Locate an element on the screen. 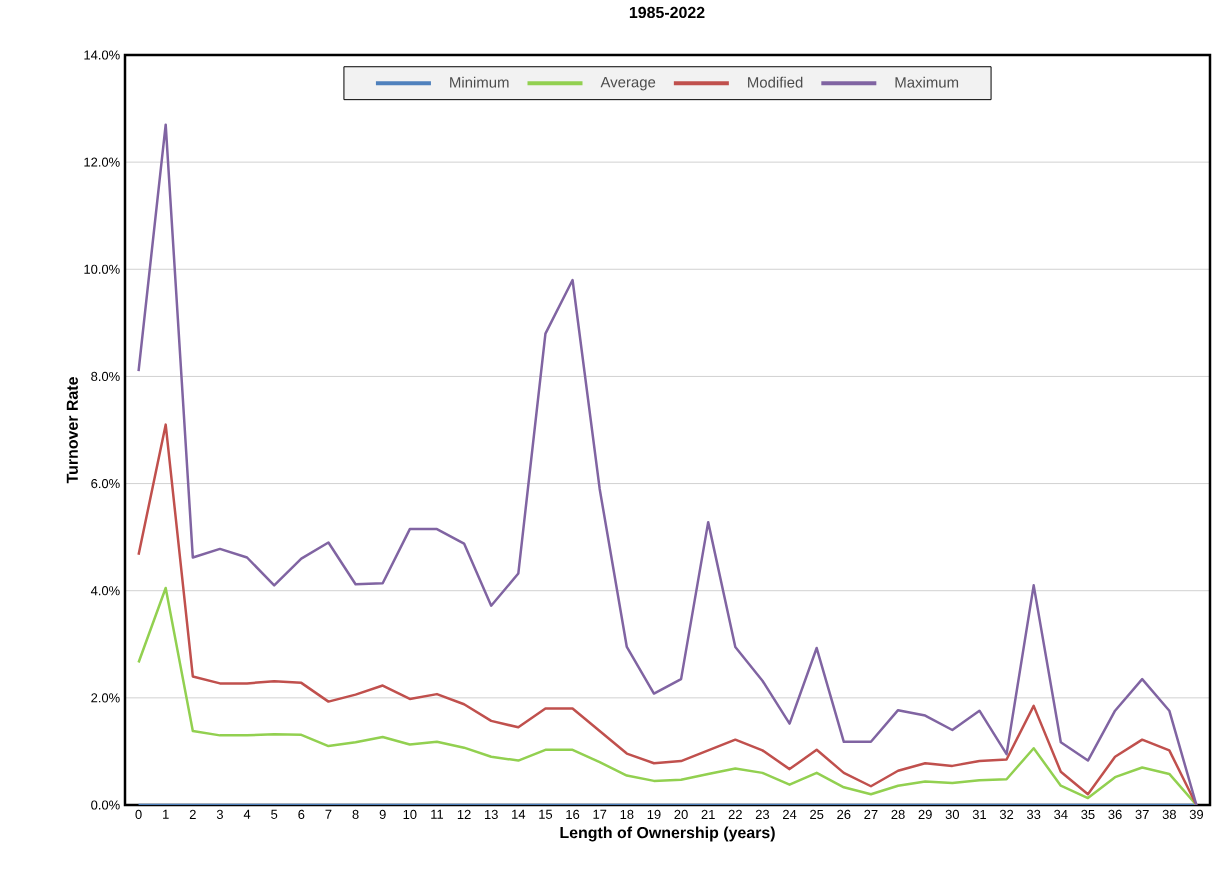  legend-label: Average is located at coordinates (628, 84).